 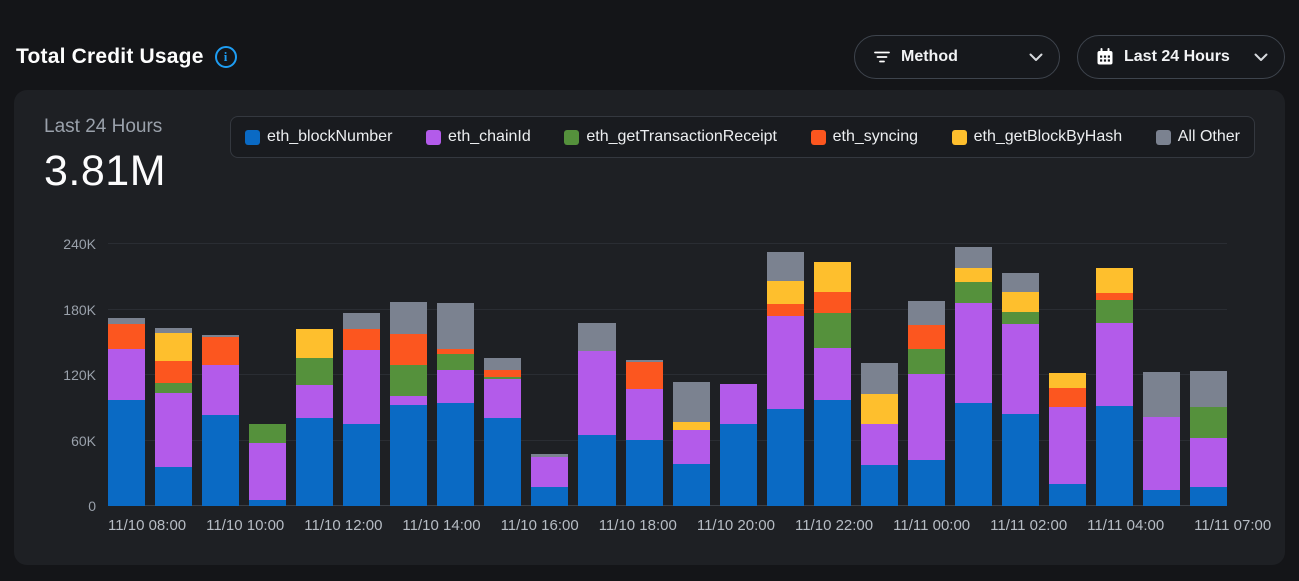 What do you see at coordinates (1181, 57) in the screenshot?
I see `time-range-button: Last 24 Hours` at bounding box center [1181, 57].